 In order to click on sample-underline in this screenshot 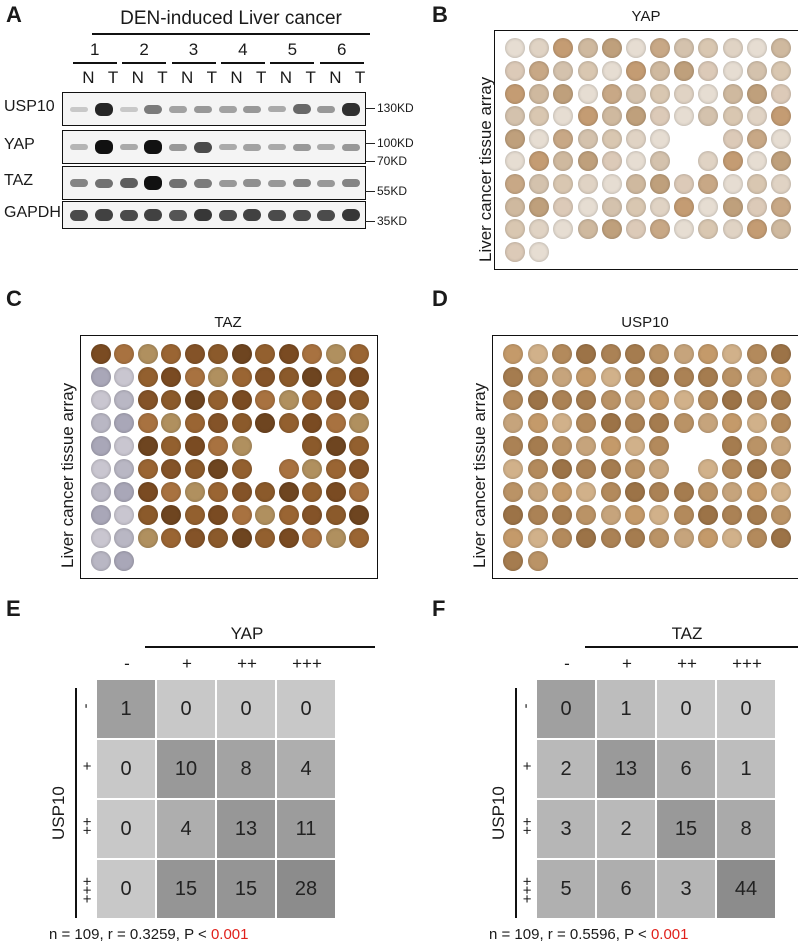, I will do `click(144, 63)`.